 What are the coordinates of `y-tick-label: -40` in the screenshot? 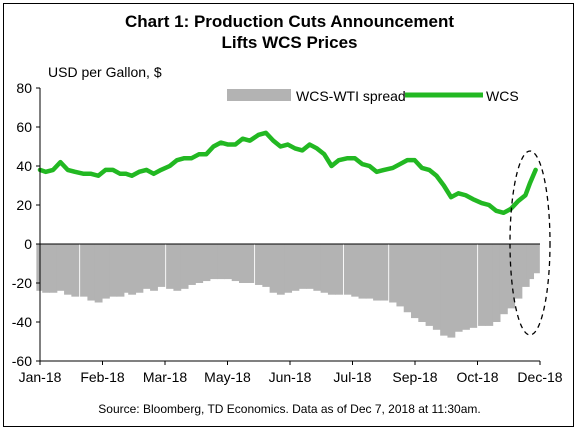 It's located at (22, 322).